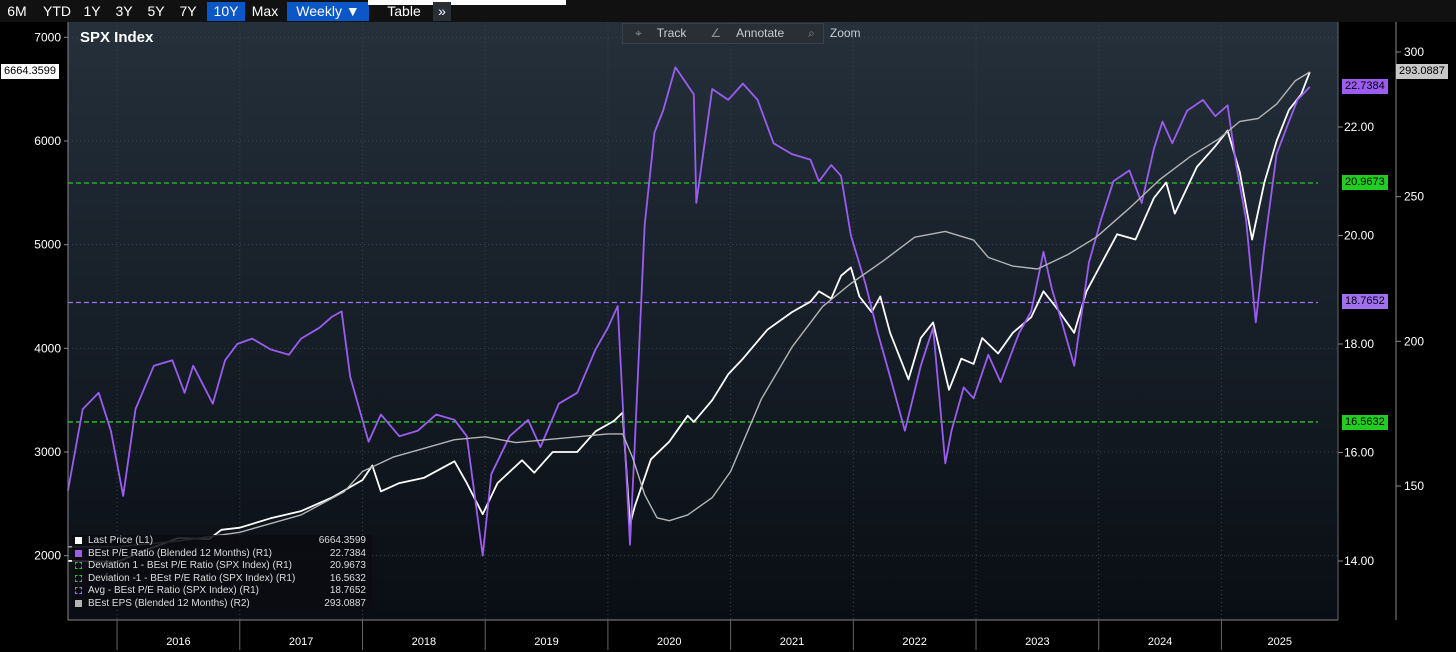 This screenshot has width=1456, height=652. Describe the element at coordinates (92, 11) in the screenshot. I see `period-1y-button: 1Y` at that location.